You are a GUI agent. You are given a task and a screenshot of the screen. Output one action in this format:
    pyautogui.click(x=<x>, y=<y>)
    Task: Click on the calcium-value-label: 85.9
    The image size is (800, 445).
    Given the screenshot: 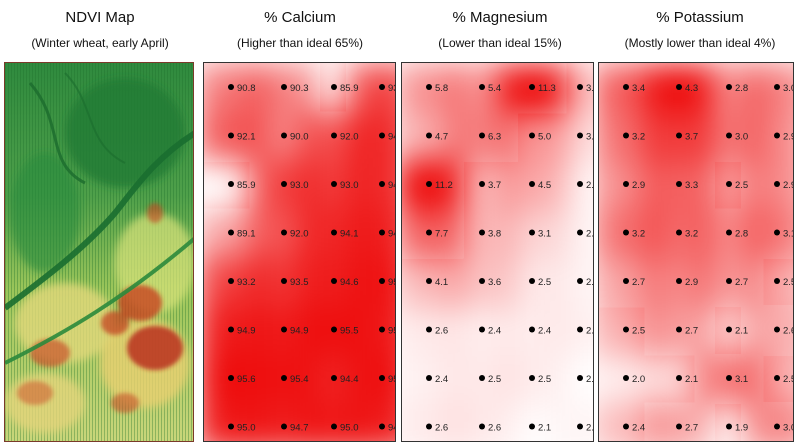 What is the action you would take?
    pyautogui.click(x=246, y=185)
    